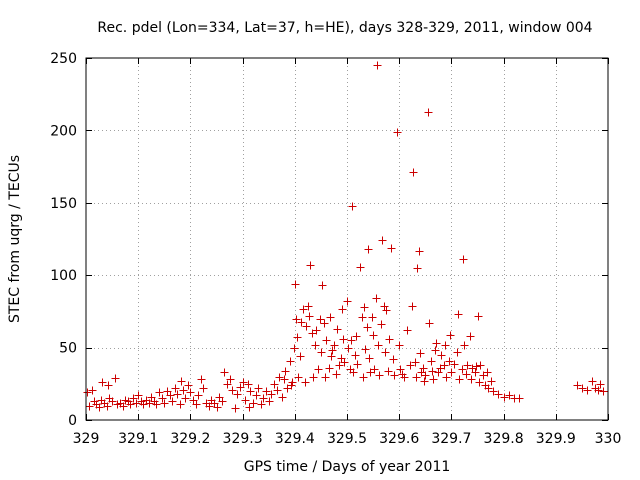  I want to click on y-tick-label: 50, so click(68, 349).